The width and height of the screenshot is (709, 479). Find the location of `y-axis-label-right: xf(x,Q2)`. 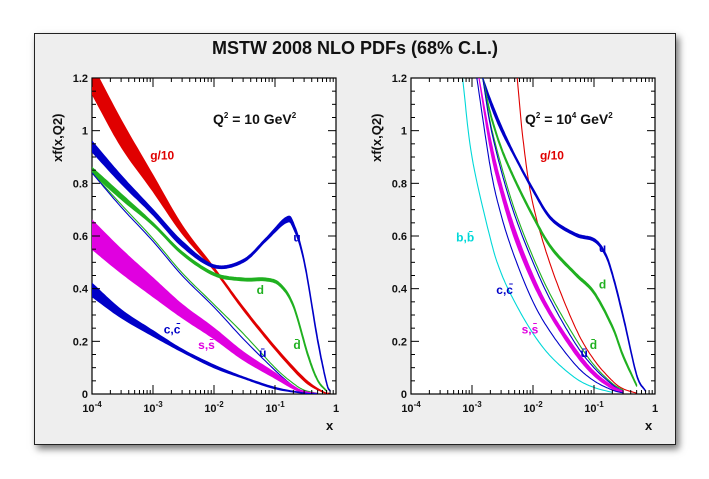

y-axis-label-right: xf(x,Q2) is located at coordinates (376, 138).